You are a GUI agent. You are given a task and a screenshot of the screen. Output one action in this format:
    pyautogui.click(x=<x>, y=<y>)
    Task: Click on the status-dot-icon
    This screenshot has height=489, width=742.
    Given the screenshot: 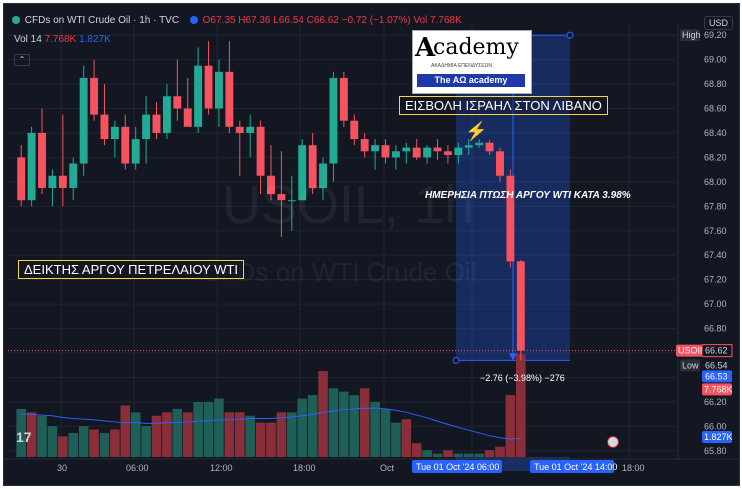 What is the action you would take?
    pyautogui.click(x=16, y=20)
    